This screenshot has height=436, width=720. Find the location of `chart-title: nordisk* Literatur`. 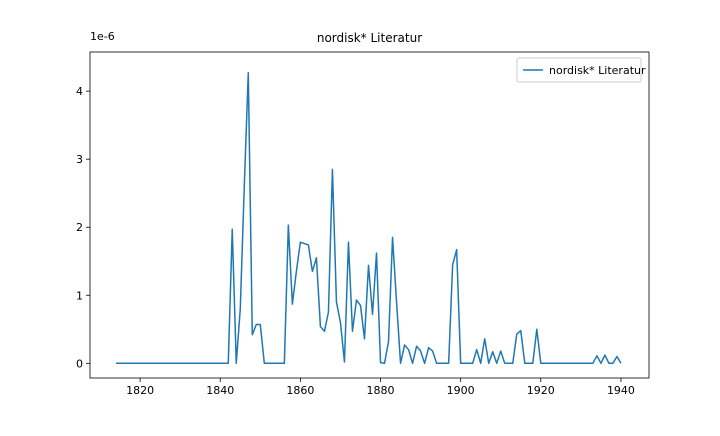

chart-title: nordisk* Literatur is located at coordinates (369, 38).